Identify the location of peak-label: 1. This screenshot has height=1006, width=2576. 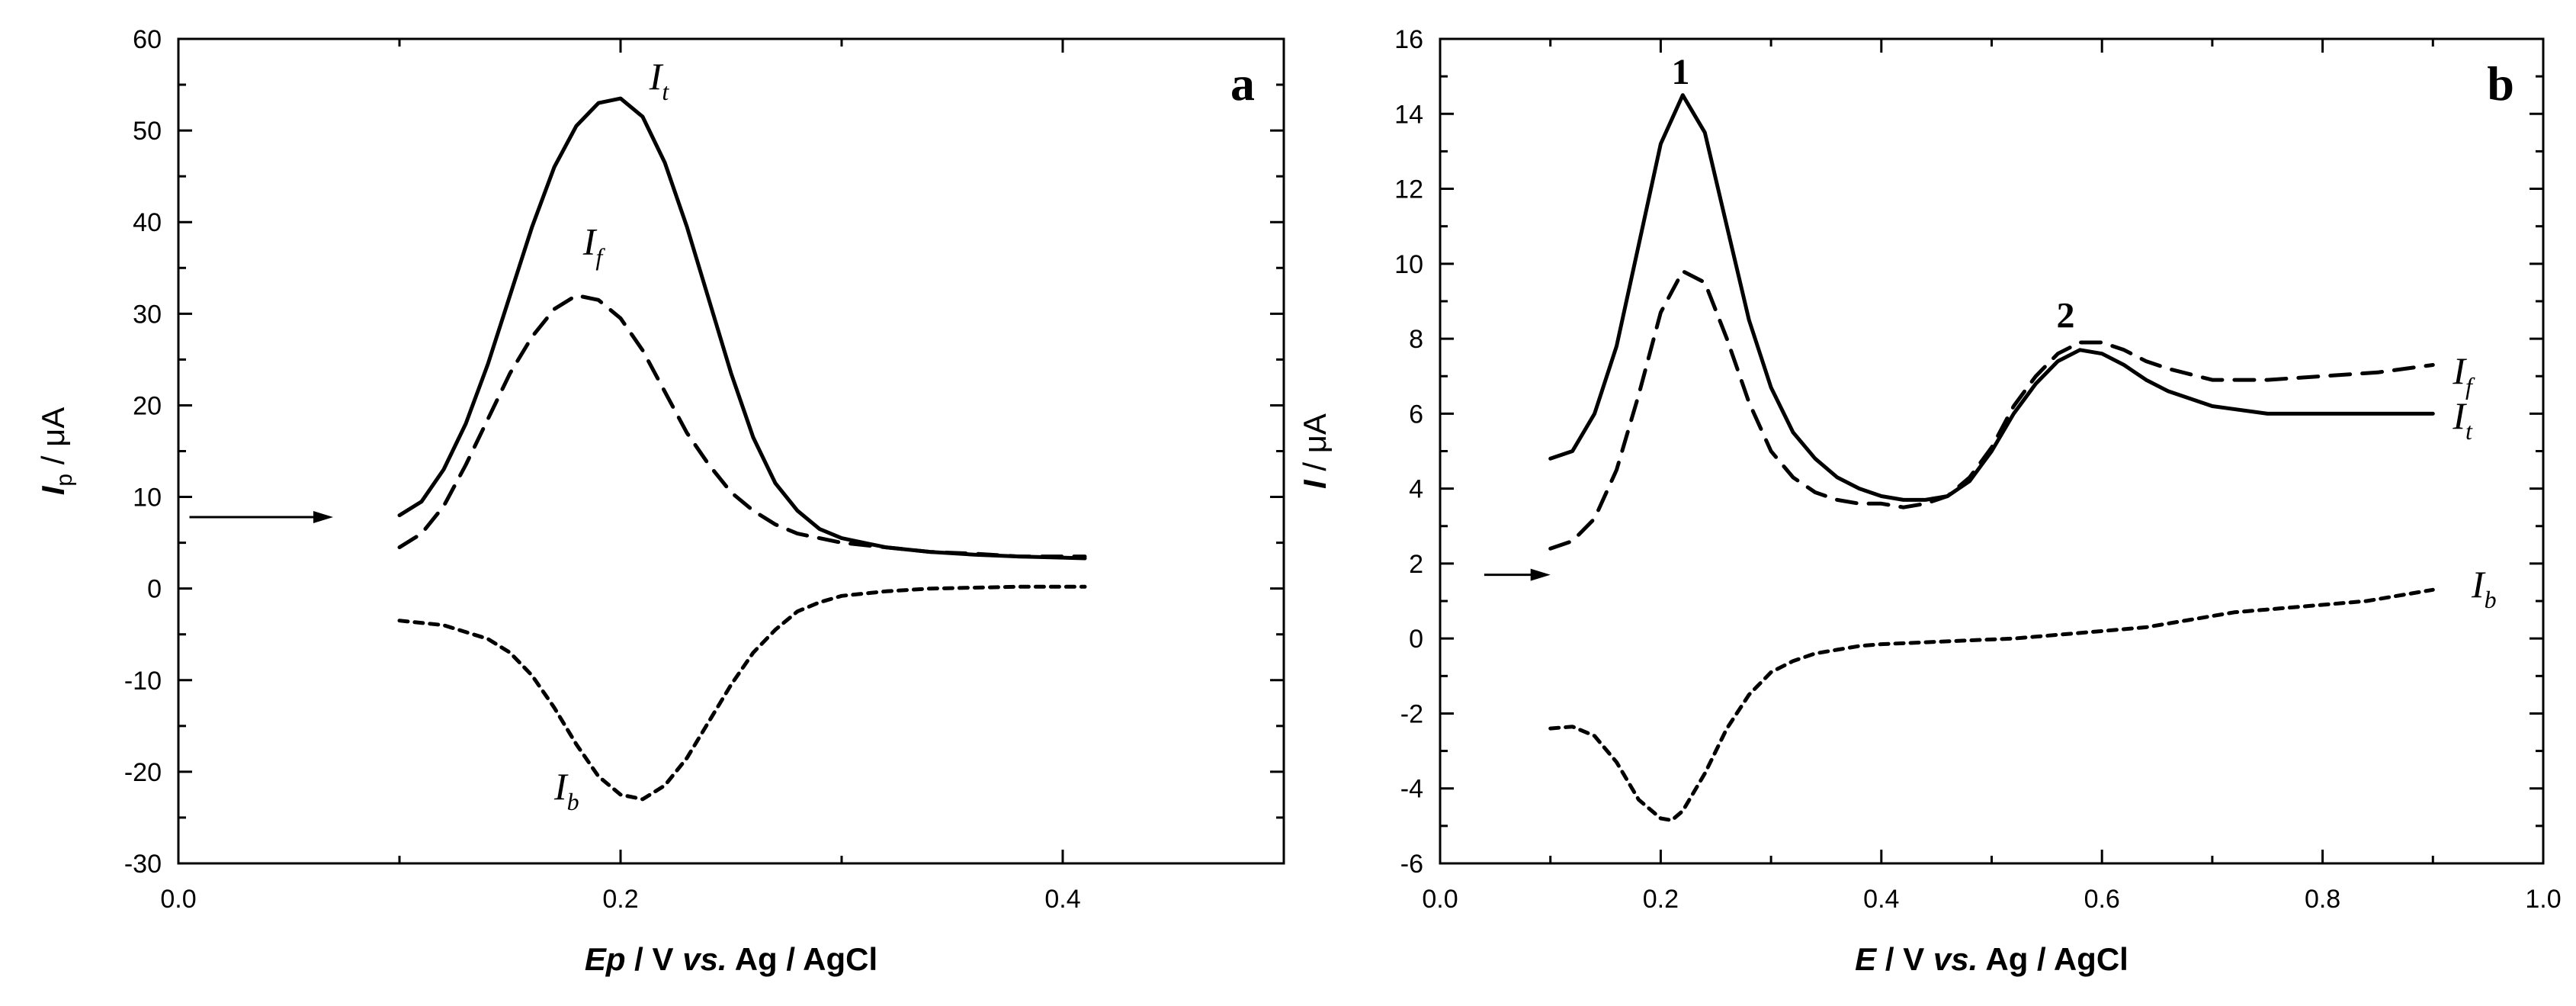
(1680, 72).